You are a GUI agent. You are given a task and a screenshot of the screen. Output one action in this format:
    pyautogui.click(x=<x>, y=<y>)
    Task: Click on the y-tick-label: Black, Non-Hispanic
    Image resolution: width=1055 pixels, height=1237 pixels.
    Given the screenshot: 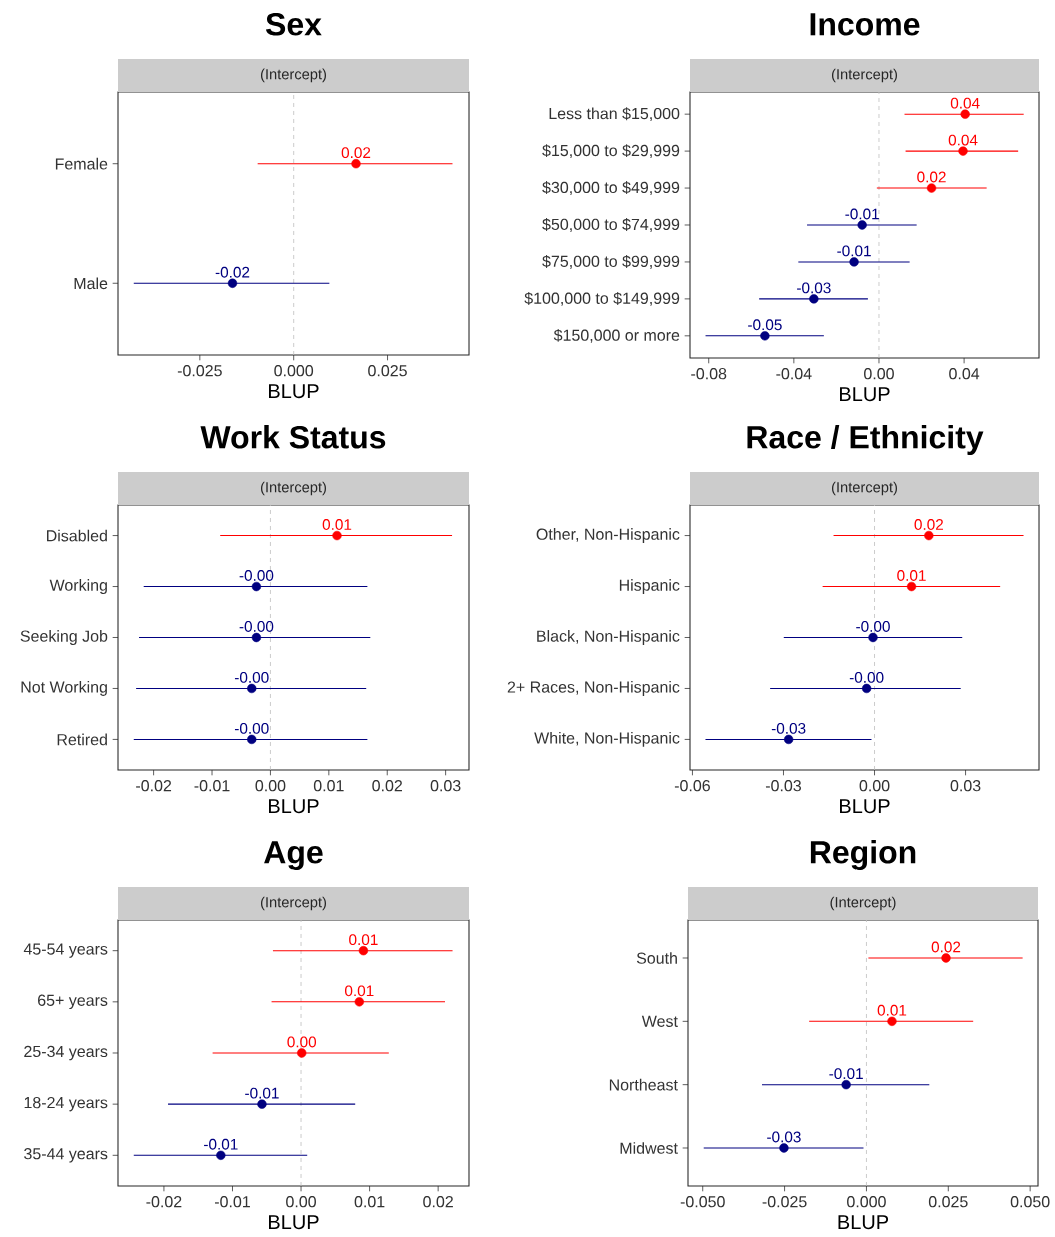 What is the action you would take?
    pyautogui.click(x=608, y=637)
    